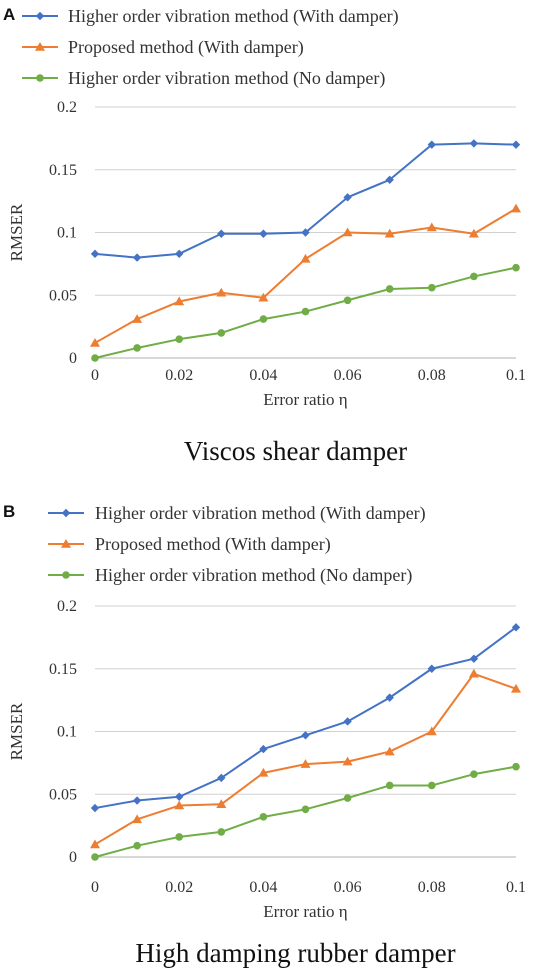 The width and height of the screenshot is (533, 975). What do you see at coordinates (189, 544) in the screenshot?
I see `legend-item: Proposed method (With damper)` at bounding box center [189, 544].